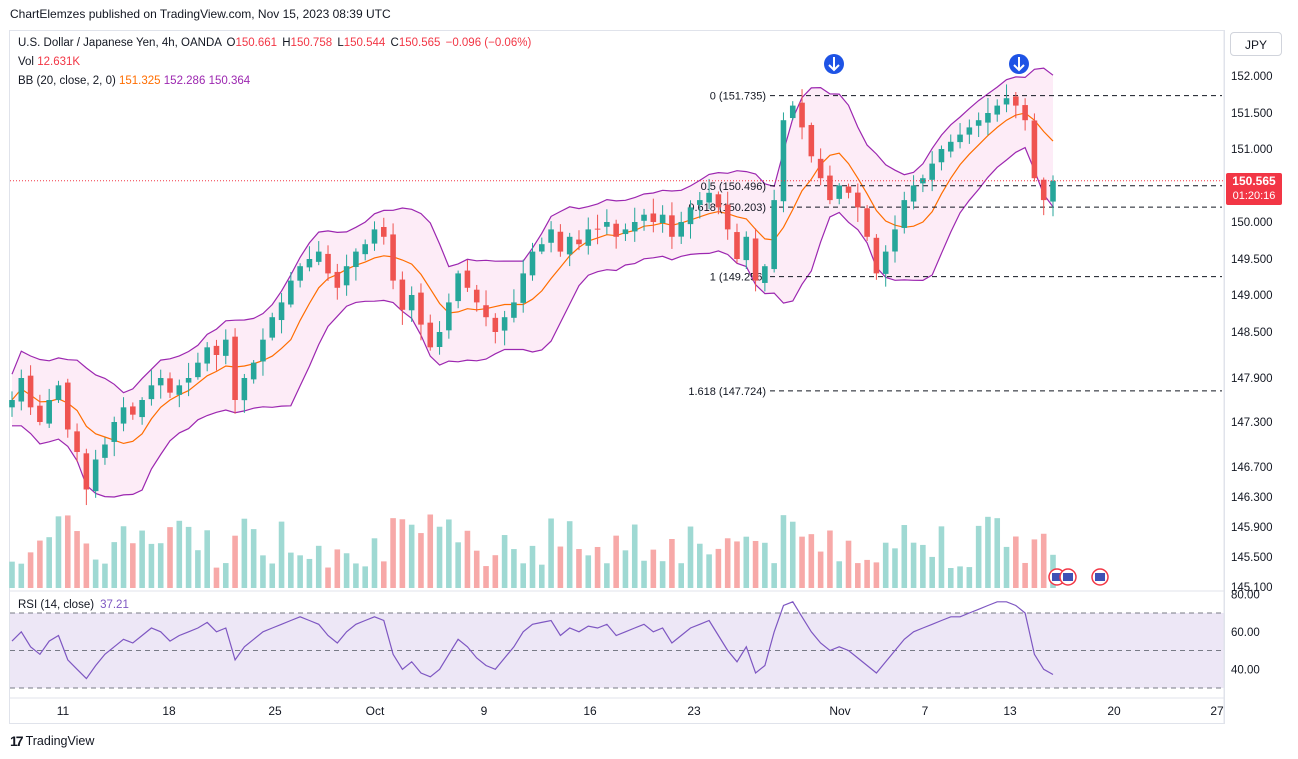 The width and height of the screenshot is (1298, 759). I want to click on footer-brand: TradingView, so click(60, 741).